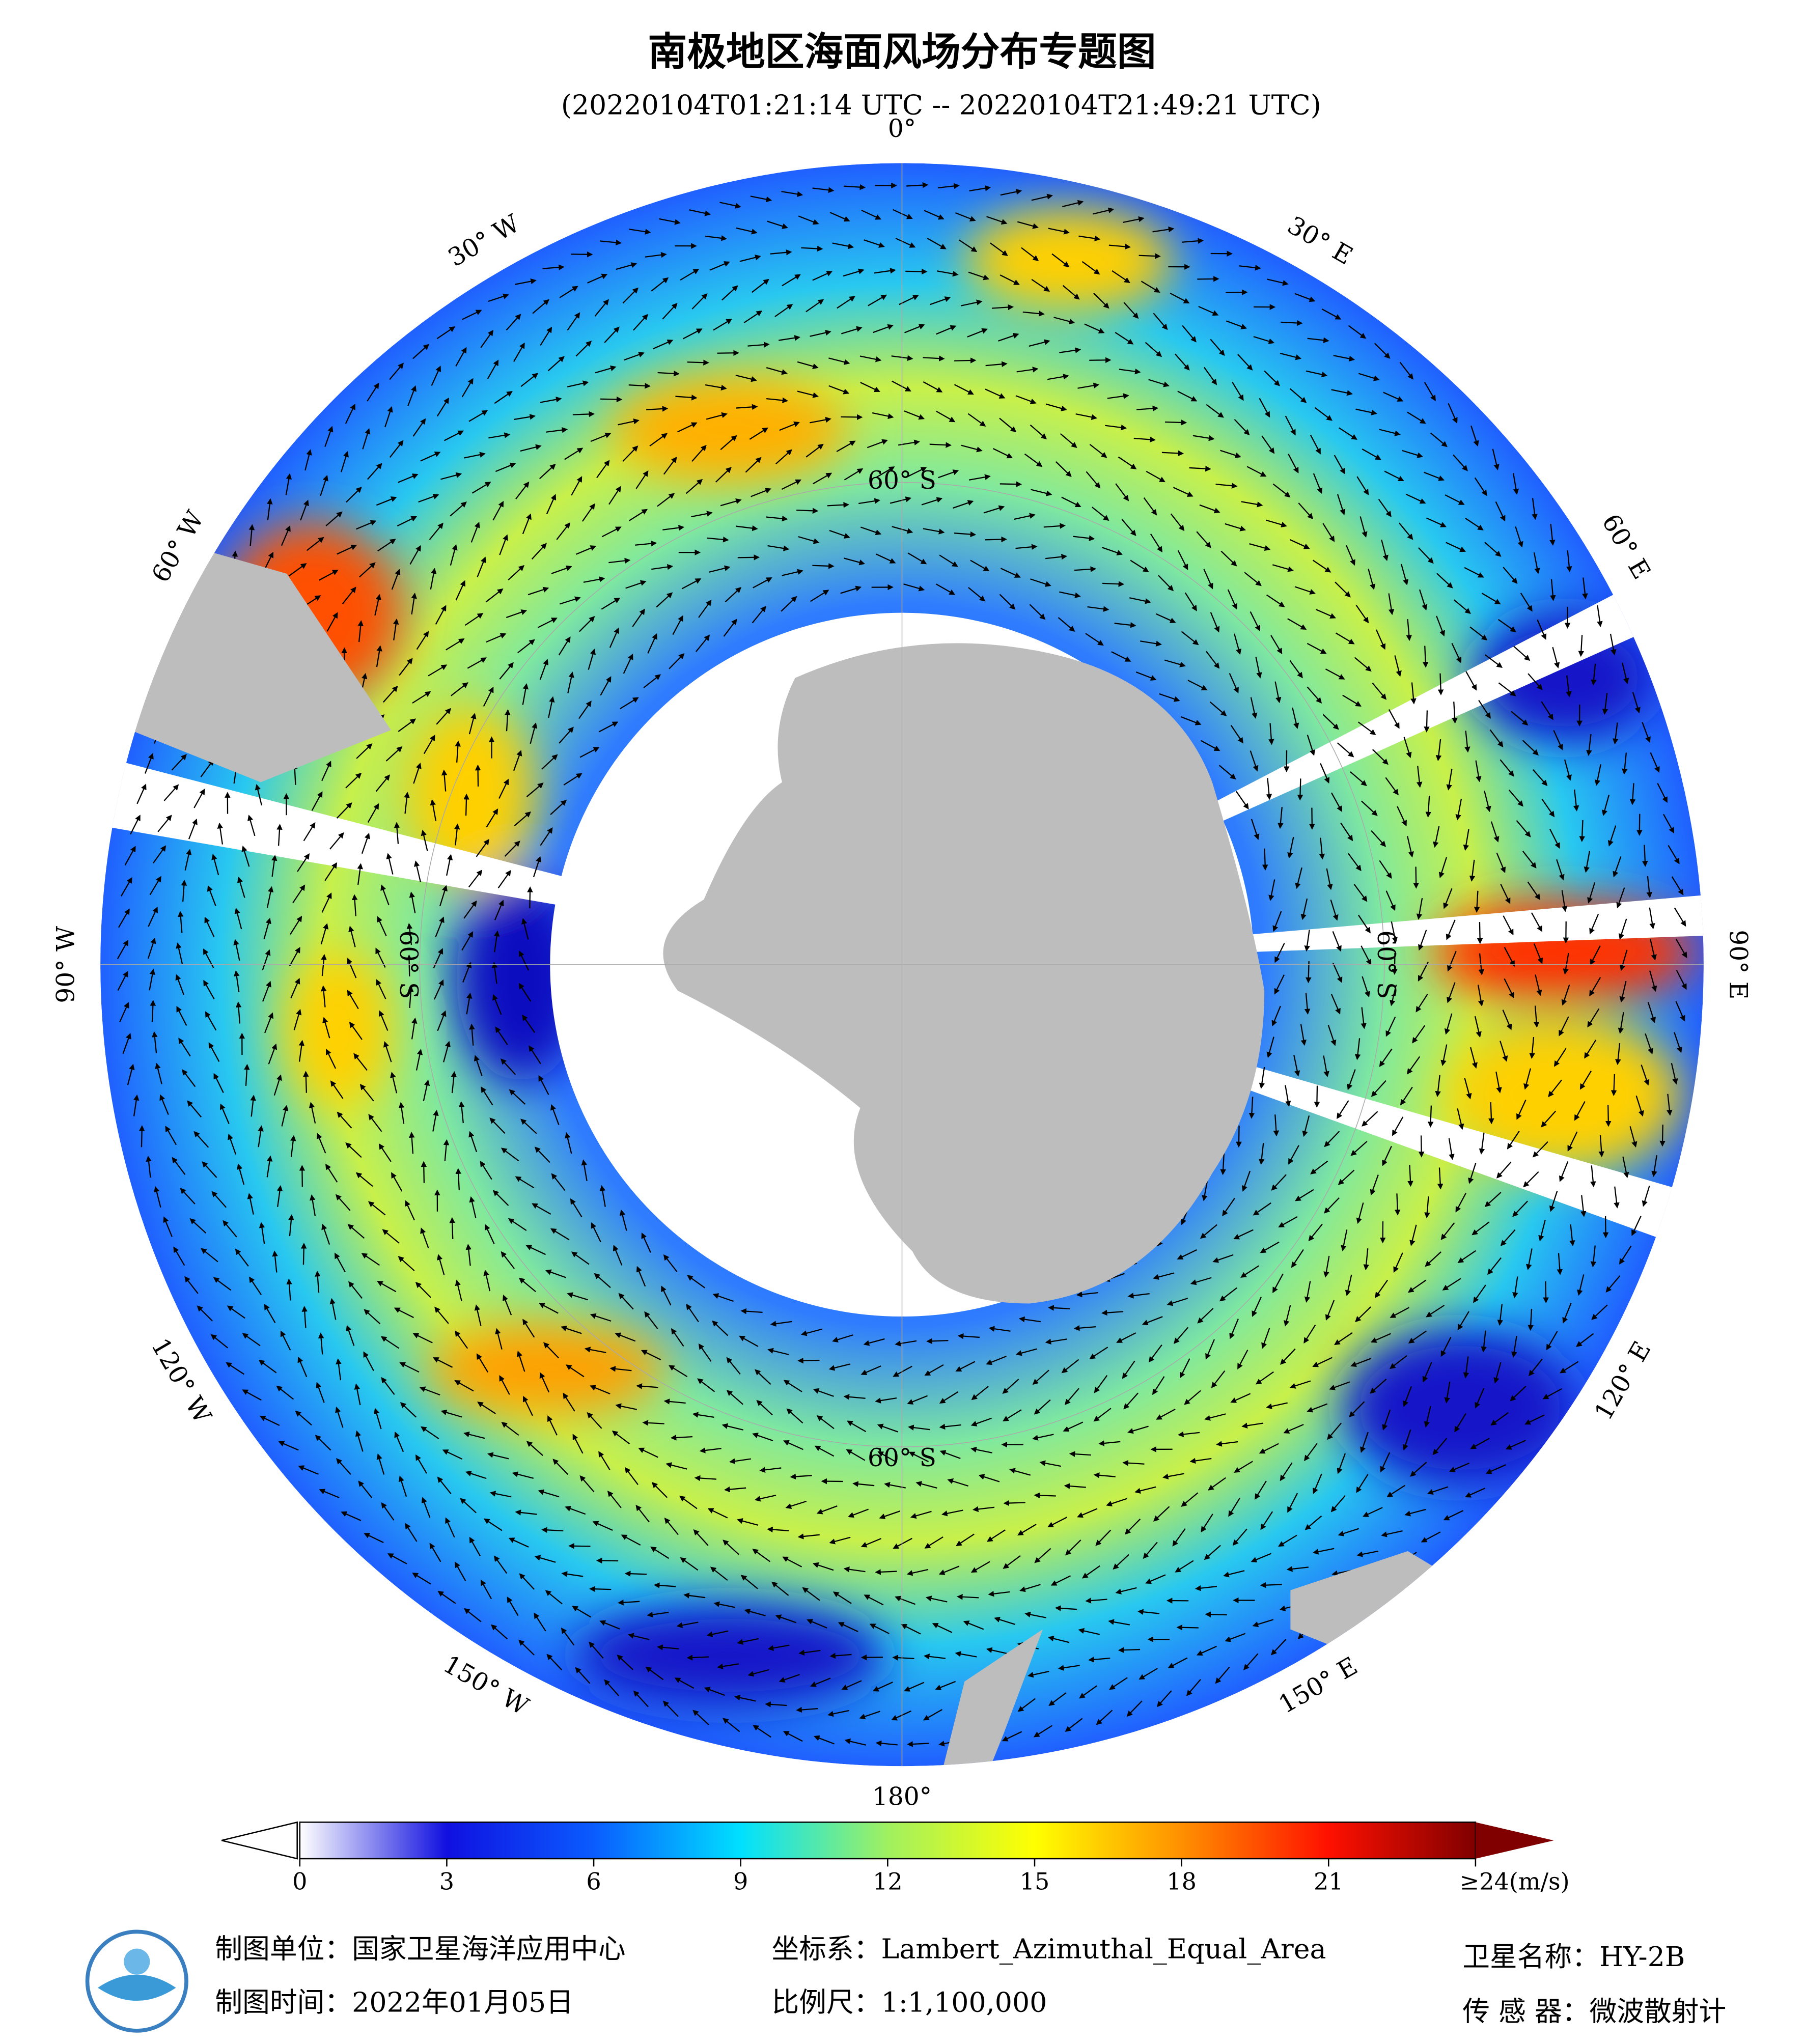 The image size is (1804, 2044). I want to click on sensor: 传 感 器：微波散射计, so click(1594, 2012).